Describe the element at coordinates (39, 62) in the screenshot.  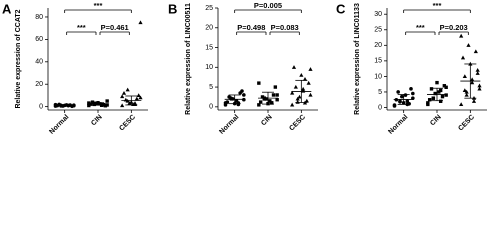
I see `y-tick-label: 40` at that location.